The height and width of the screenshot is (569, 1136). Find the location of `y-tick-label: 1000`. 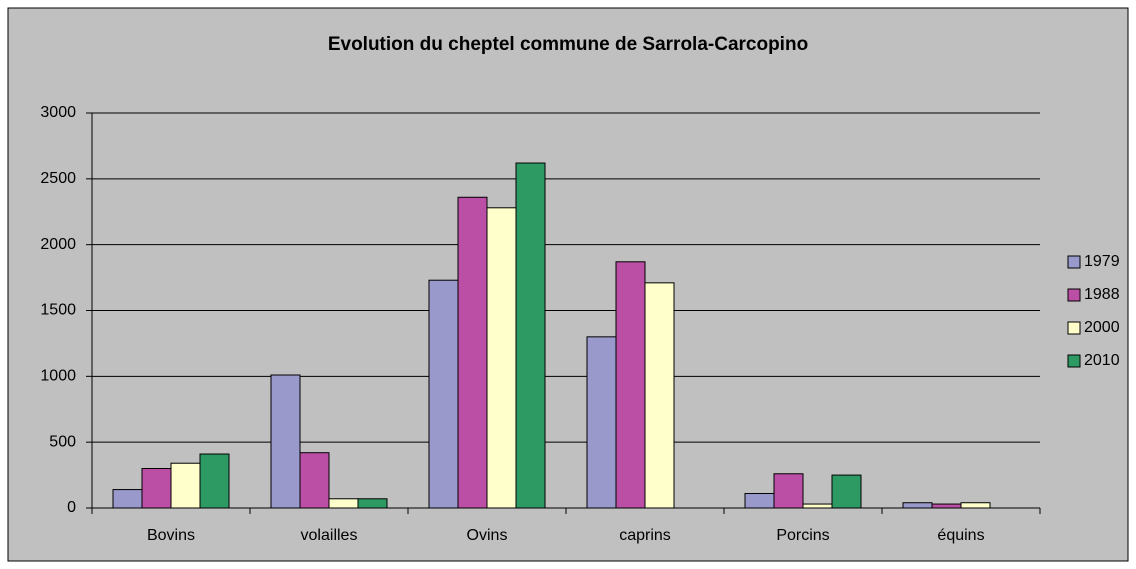

y-tick-label: 1000 is located at coordinates (58, 376).